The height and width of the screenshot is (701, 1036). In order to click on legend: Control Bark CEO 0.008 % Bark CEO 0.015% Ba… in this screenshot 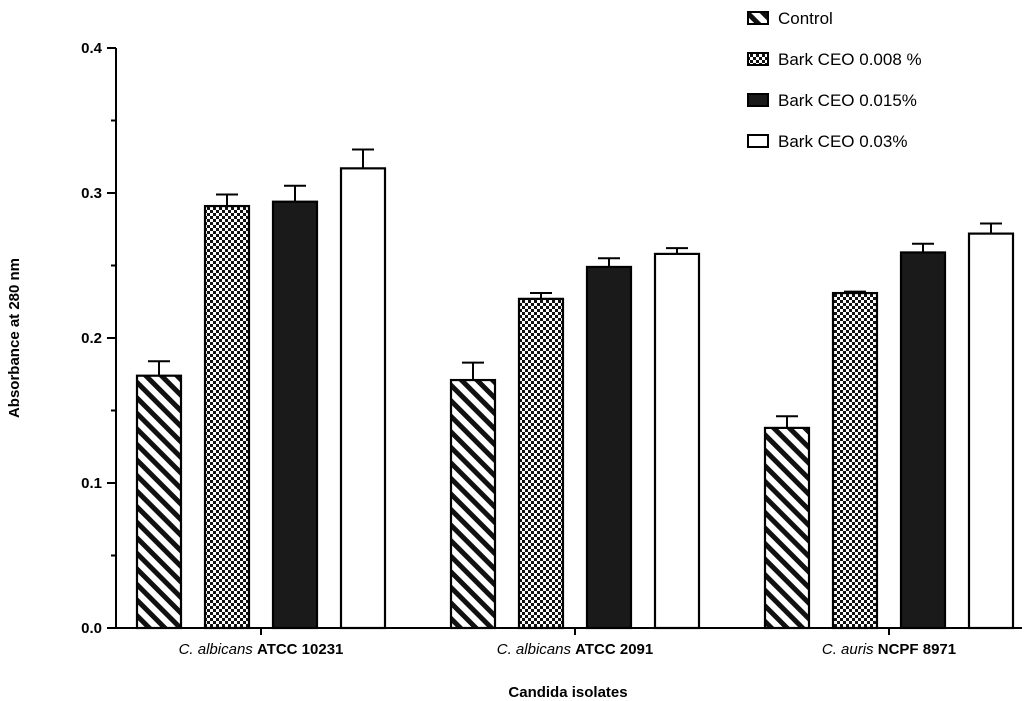, I will do `click(835, 80)`.